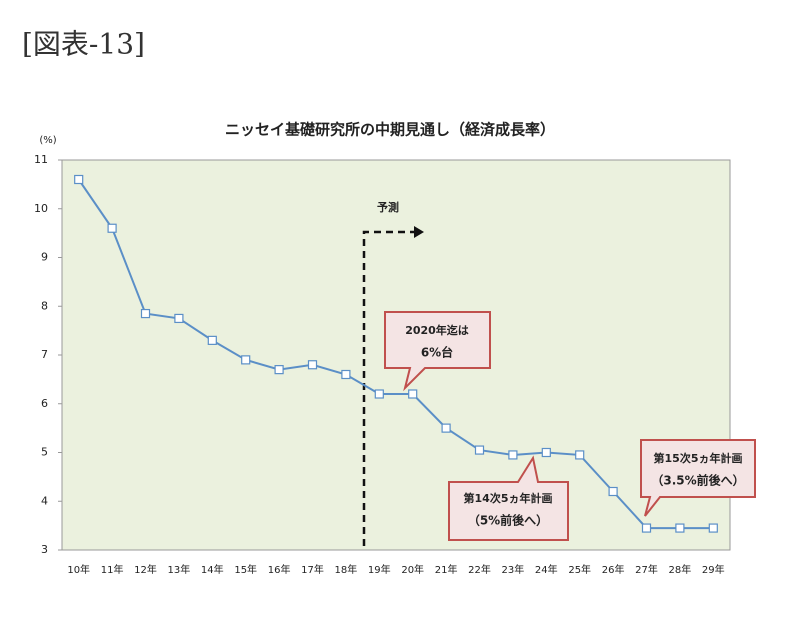  I want to click on y-tick-label: 4, so click(44, 500).